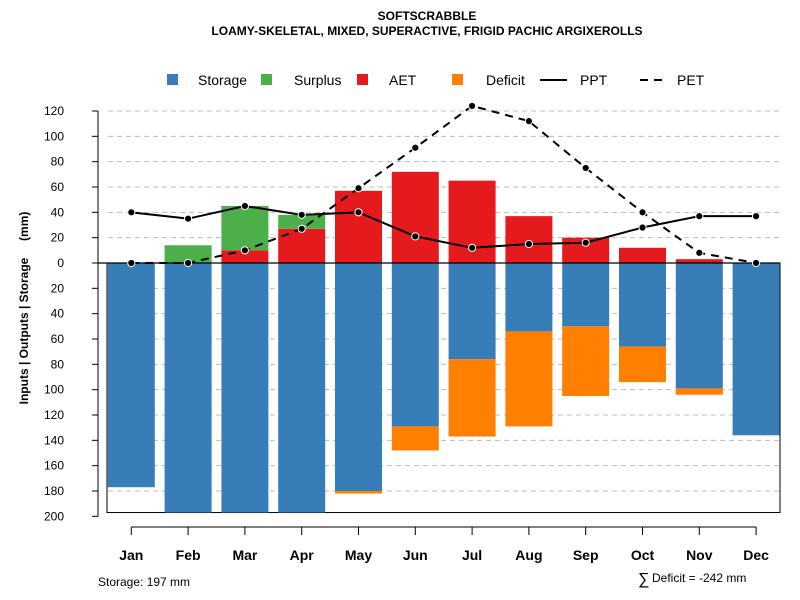 This screenshot has height=600, width=800. Describe the element at coordinates (756, 555) in the screenshot. I see `x-tick-label: Dec` at that location.